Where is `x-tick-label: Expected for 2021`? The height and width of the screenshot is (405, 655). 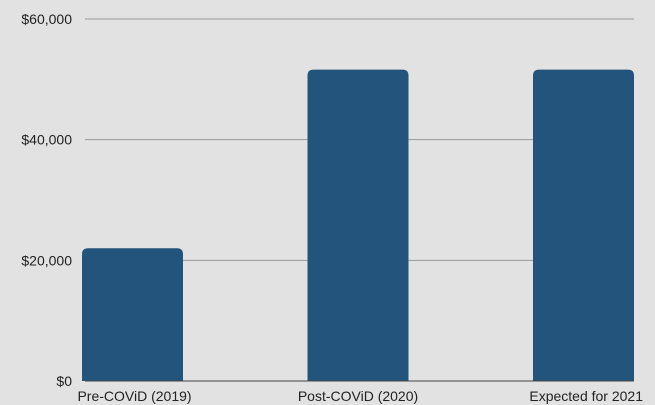 x-tick-label: Expected for 2021 is located at coordinates (586, 396).